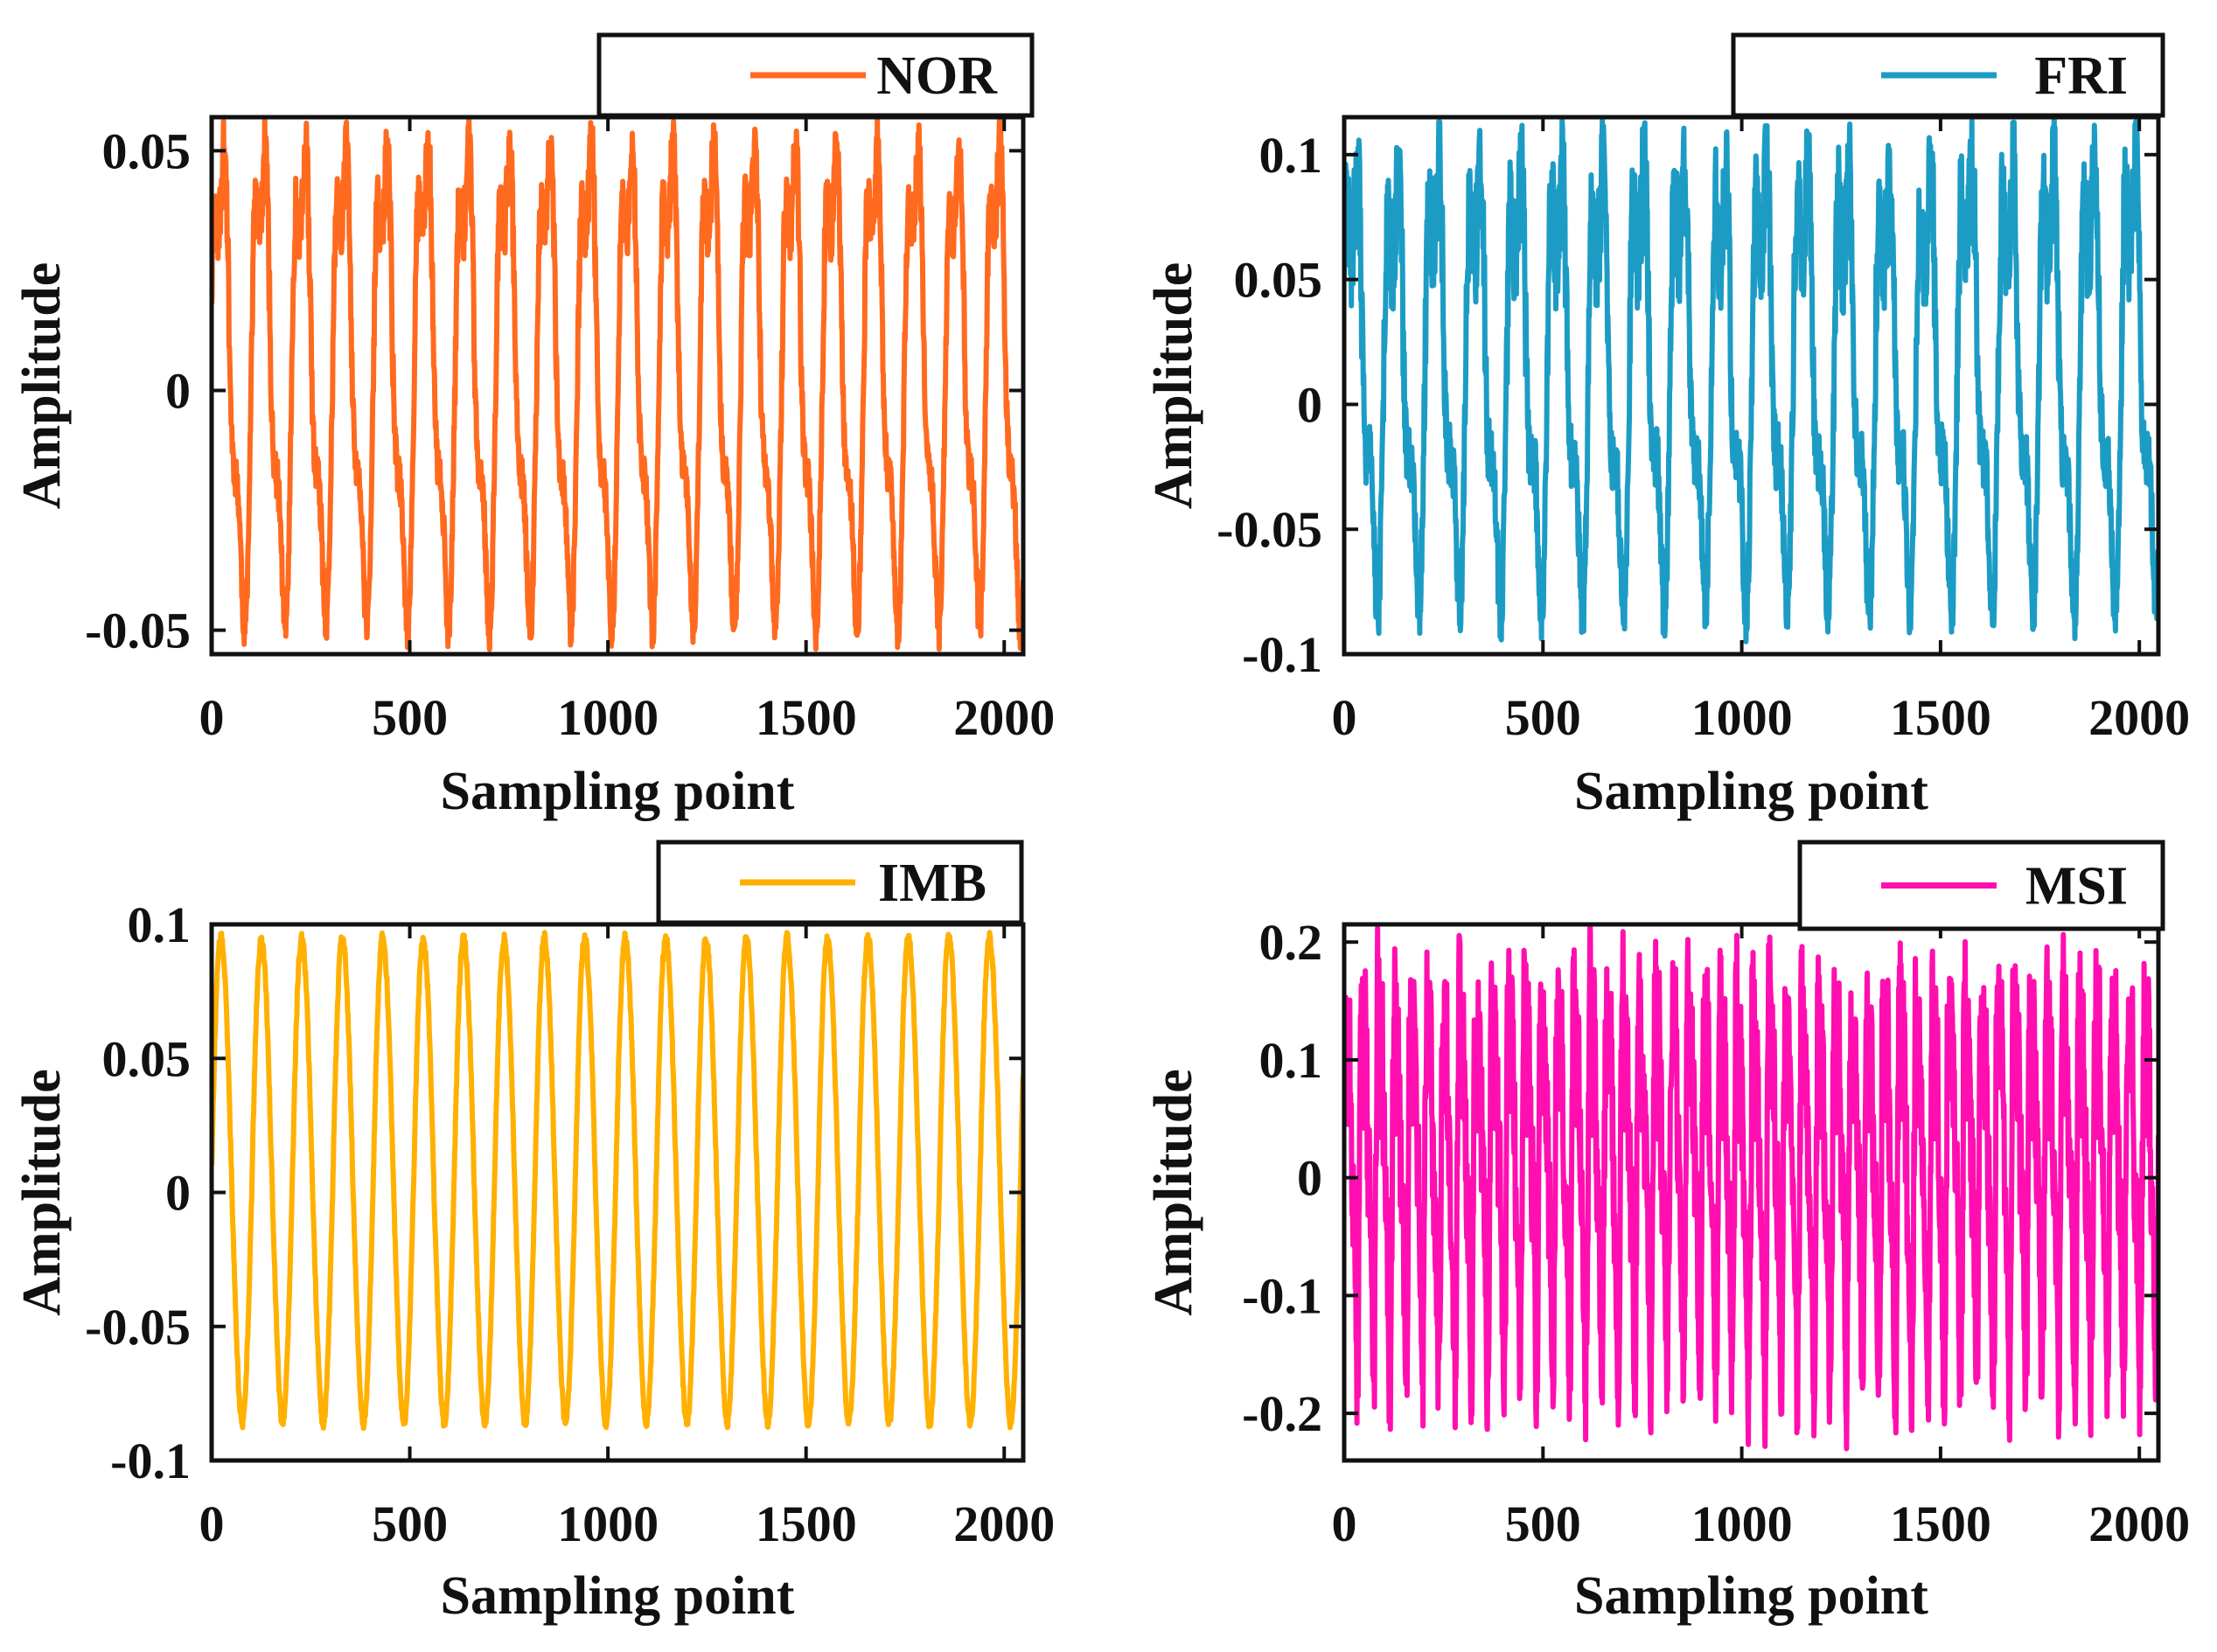 Image resolution: width=2217 pixels, height=1652 pixels. I want to click on y-tick-label: -0.2, so click(1282, 1413).